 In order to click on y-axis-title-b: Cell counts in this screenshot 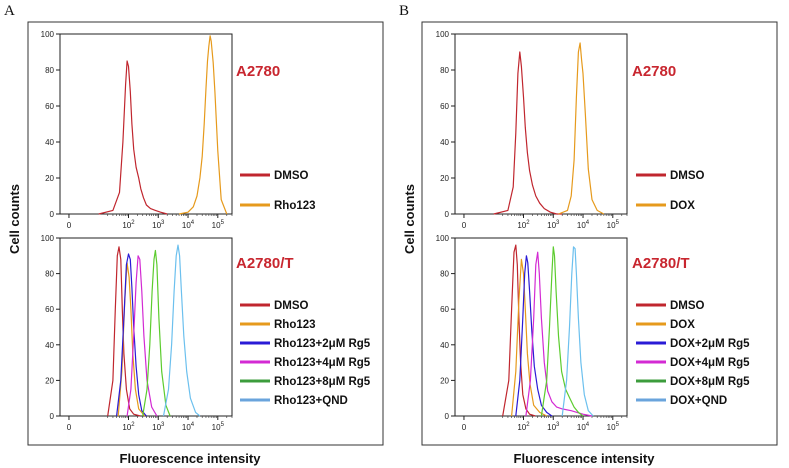, I will do `click(409, 219)`.